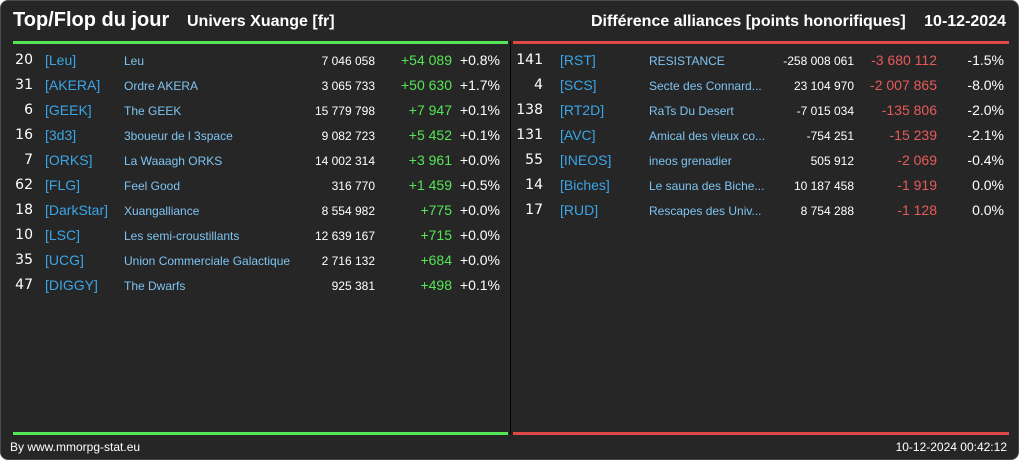 The width and height of the screenshot is (1019, 460). Describe the element at coordinates (348, 261) in the screenshot. I see `alliance-points: 2 716 132` at that location.